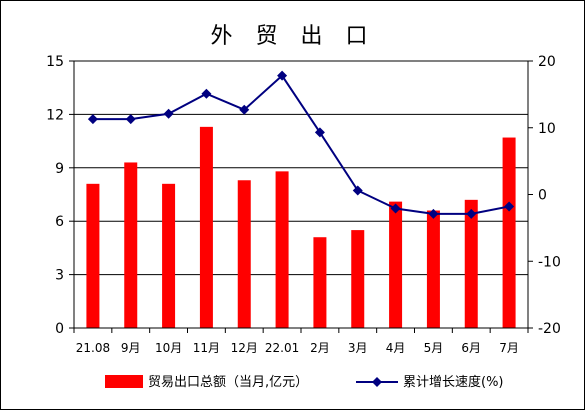  I want to click on x-tick-label: 3月, so click(358, 348).